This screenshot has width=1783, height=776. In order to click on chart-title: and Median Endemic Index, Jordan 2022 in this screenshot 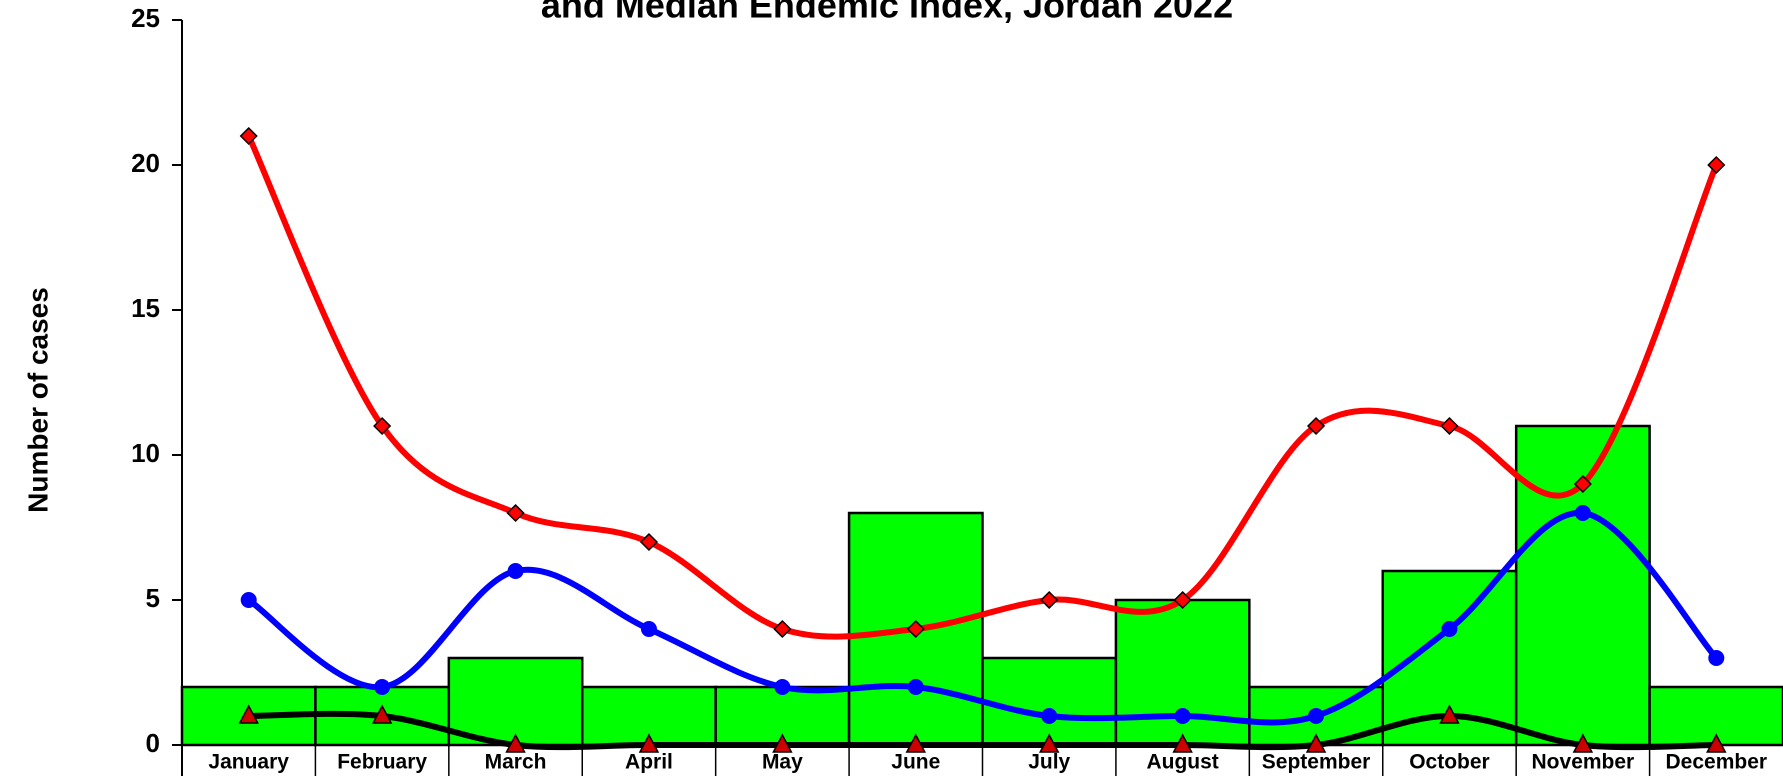, I will do `click(887, 13)`.